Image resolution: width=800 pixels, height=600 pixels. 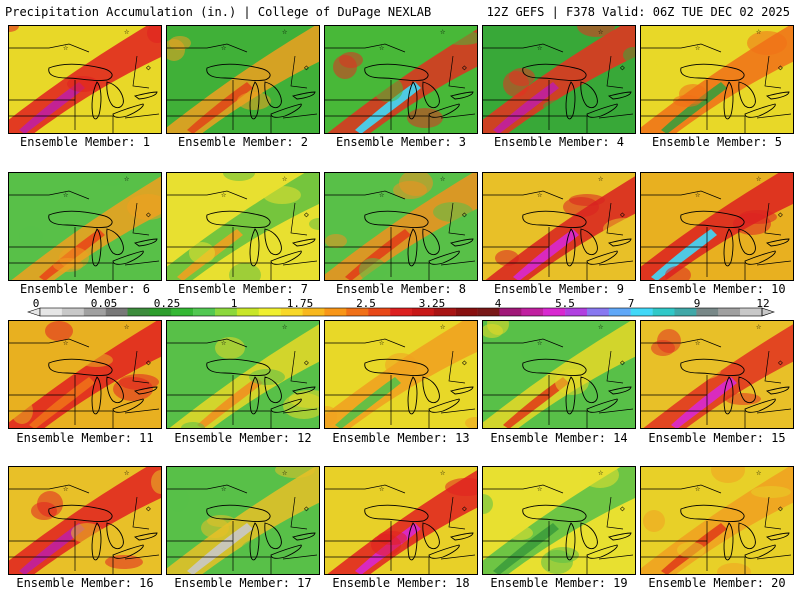 What do you see at coordinates (717, 583) in the screenshot?
I see `ensemble-member-label: Ensemble Member: 20` at bounding box center [717, 583].